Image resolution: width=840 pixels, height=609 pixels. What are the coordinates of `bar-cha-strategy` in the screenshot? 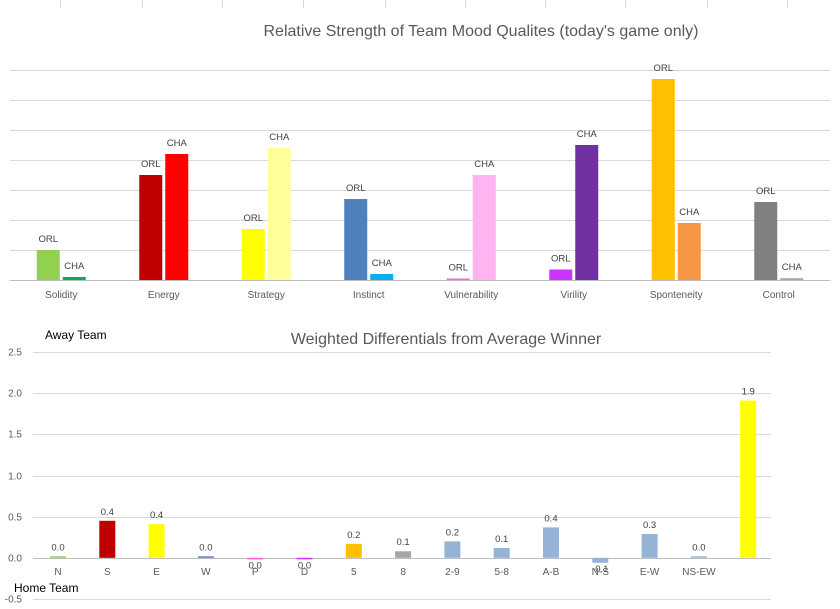 It's located at (279, 214).